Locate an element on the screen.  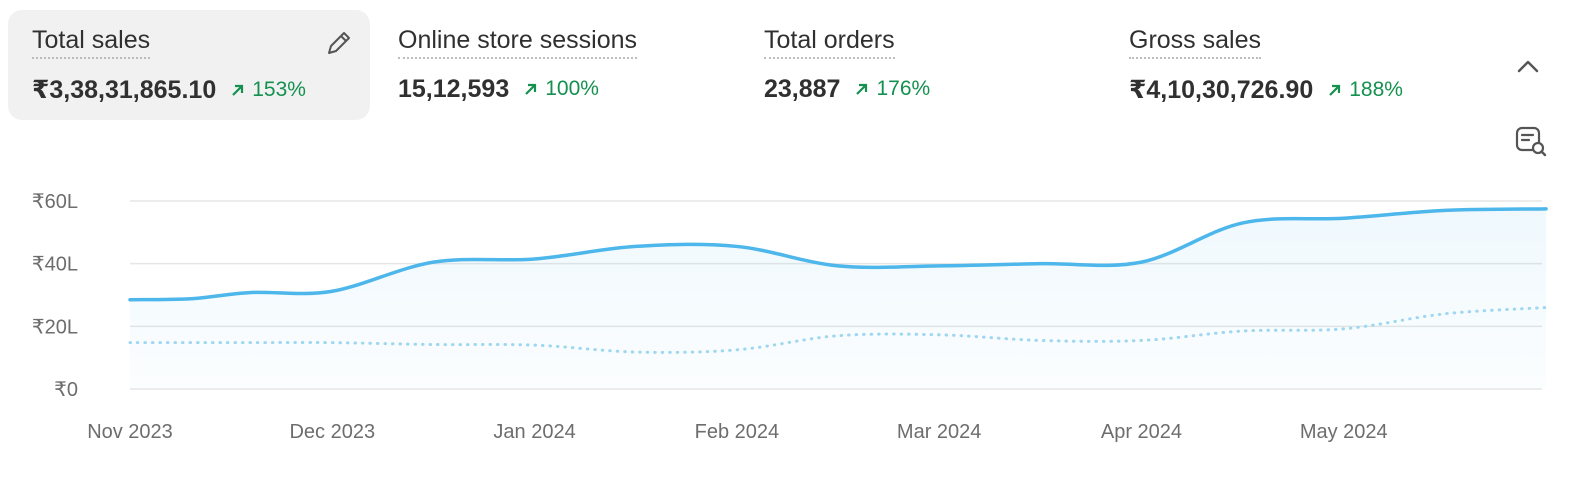
metric-change: 176% is located at coordinates (892, 89).